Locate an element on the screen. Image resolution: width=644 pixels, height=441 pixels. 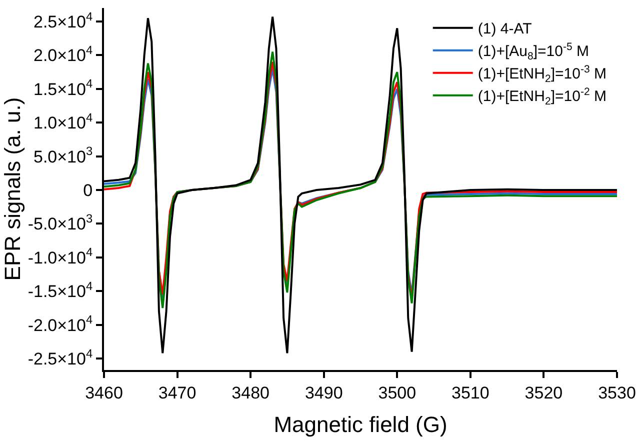
y-tick-label: -2.0×10$^{4}$ is located at coordinates (60, 323).